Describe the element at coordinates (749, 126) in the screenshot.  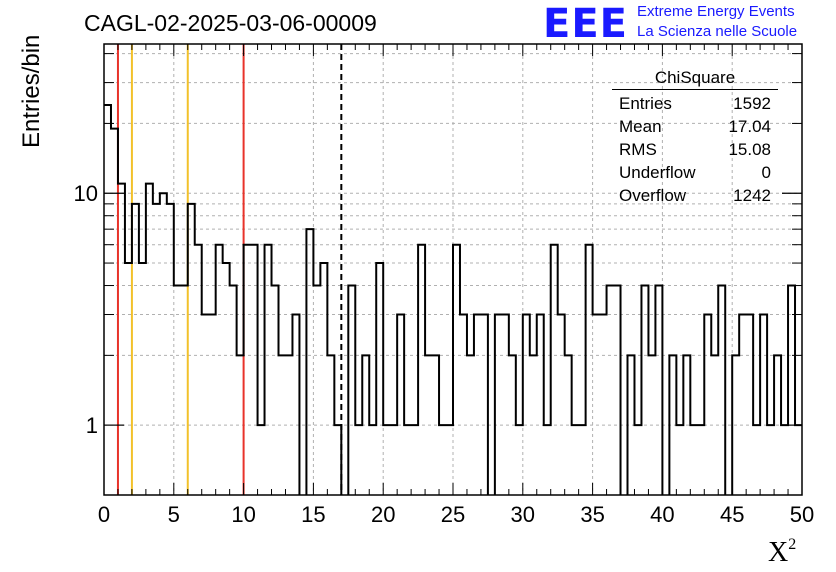
I see `stats-value: 17.04` at that location.